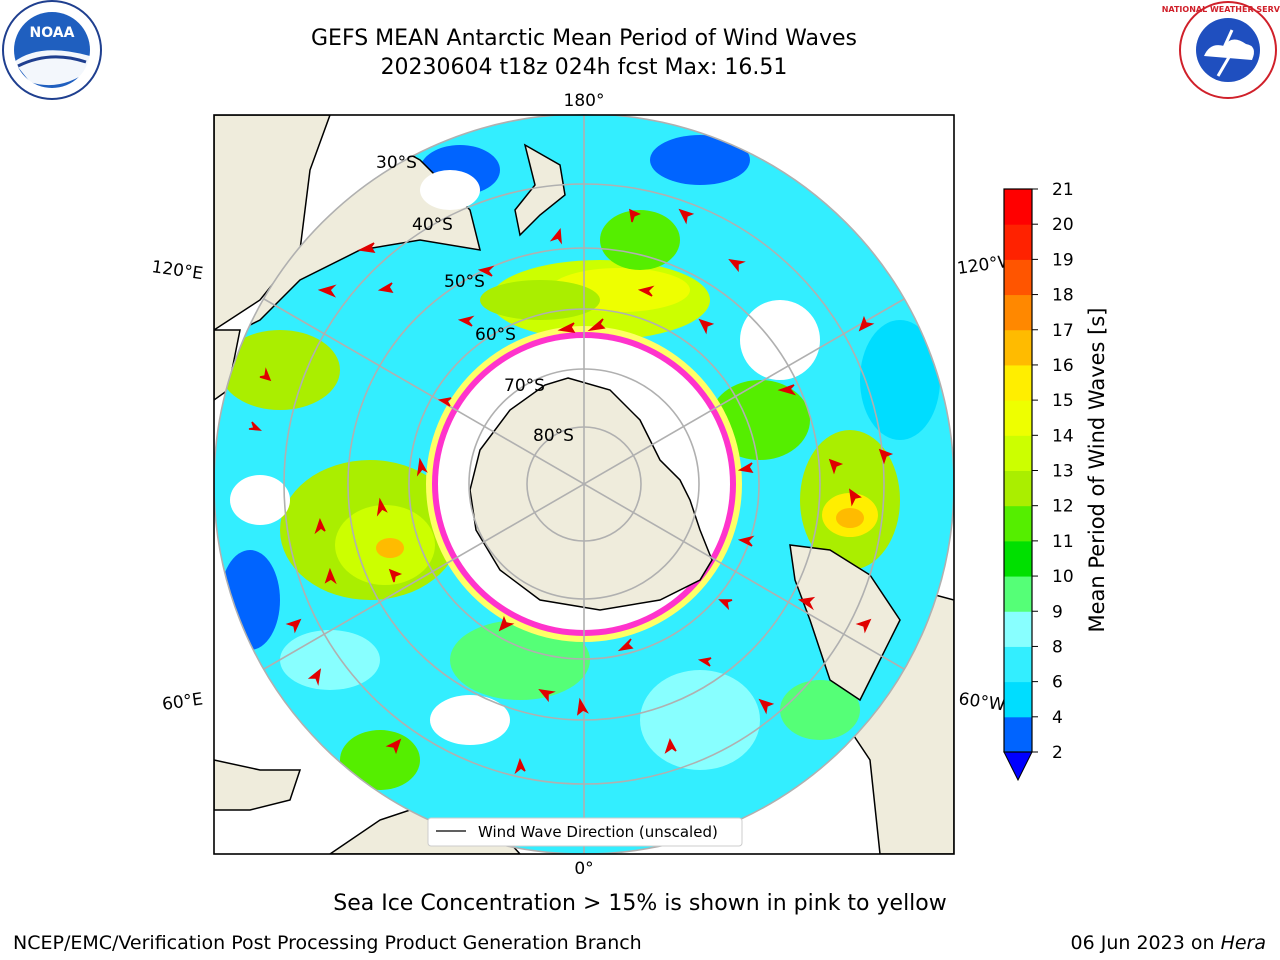 The width and height of the screenshot is (1280, 960). Describe the element at coordinates (553, 436) in the screenshot. I see `lat-label-80: 80°S` at that location.